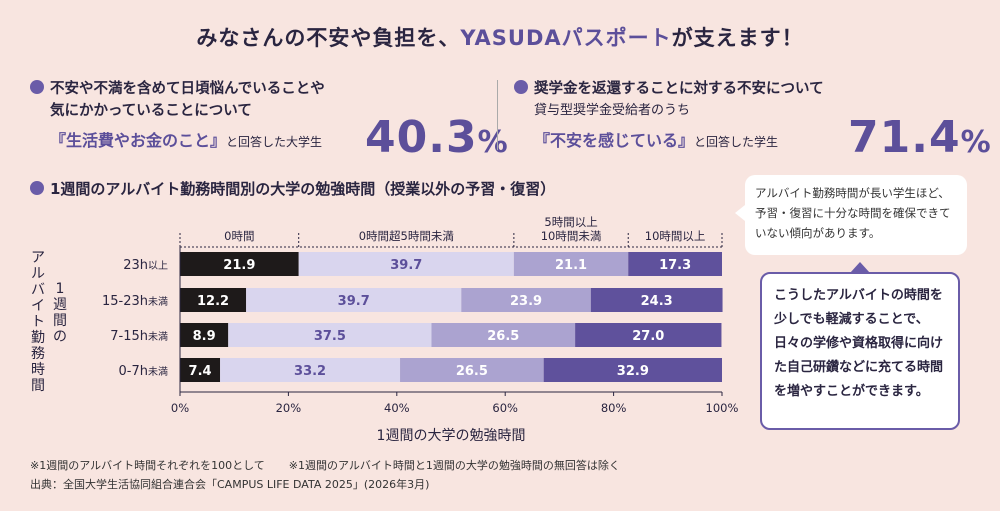 The width and height of the screenshot is (1000, 511). I want to click on stat2-highlight-suffix: と回答した学生, so click(736, 142).